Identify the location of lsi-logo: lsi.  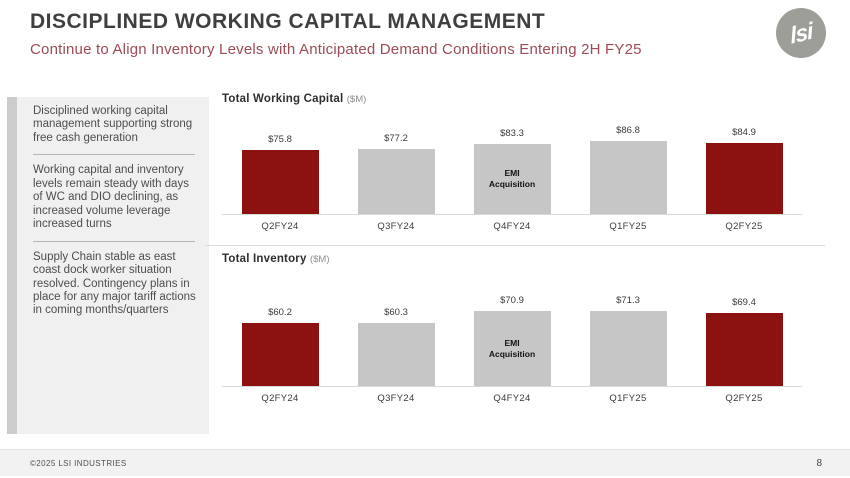
(801, 33).